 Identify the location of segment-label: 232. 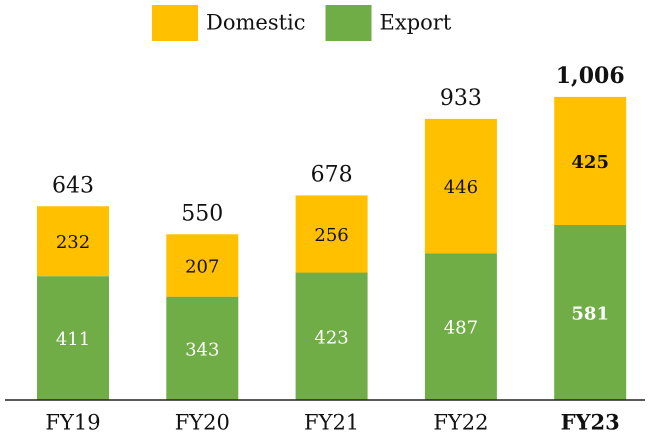
(73, 242).